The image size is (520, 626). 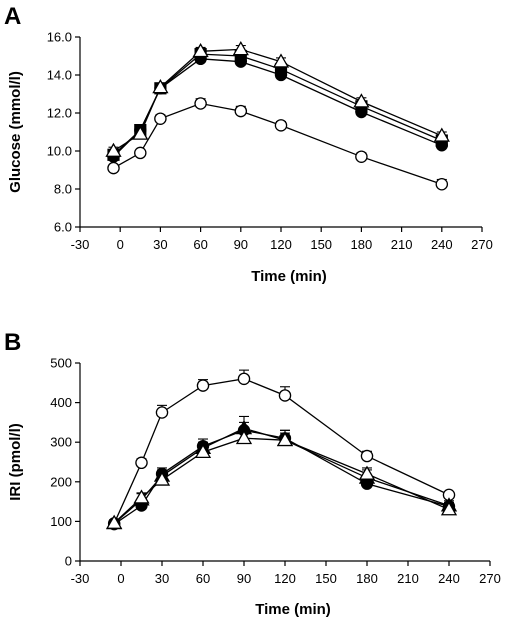 What do you see at coordinates (449, 578) in the screenshot?
I see `iri-x-tick-label: 240` at bounding box center [449, 578].